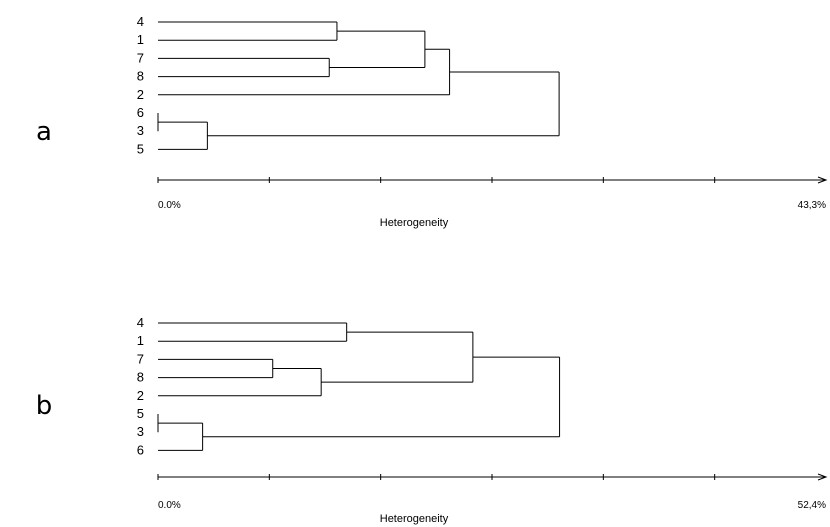 The image size is (830, 527). What do you see at coordinates (812, 205) in the screenshot?
I see `axis-max-label: 43,3%` at bounding box center [812, 205].